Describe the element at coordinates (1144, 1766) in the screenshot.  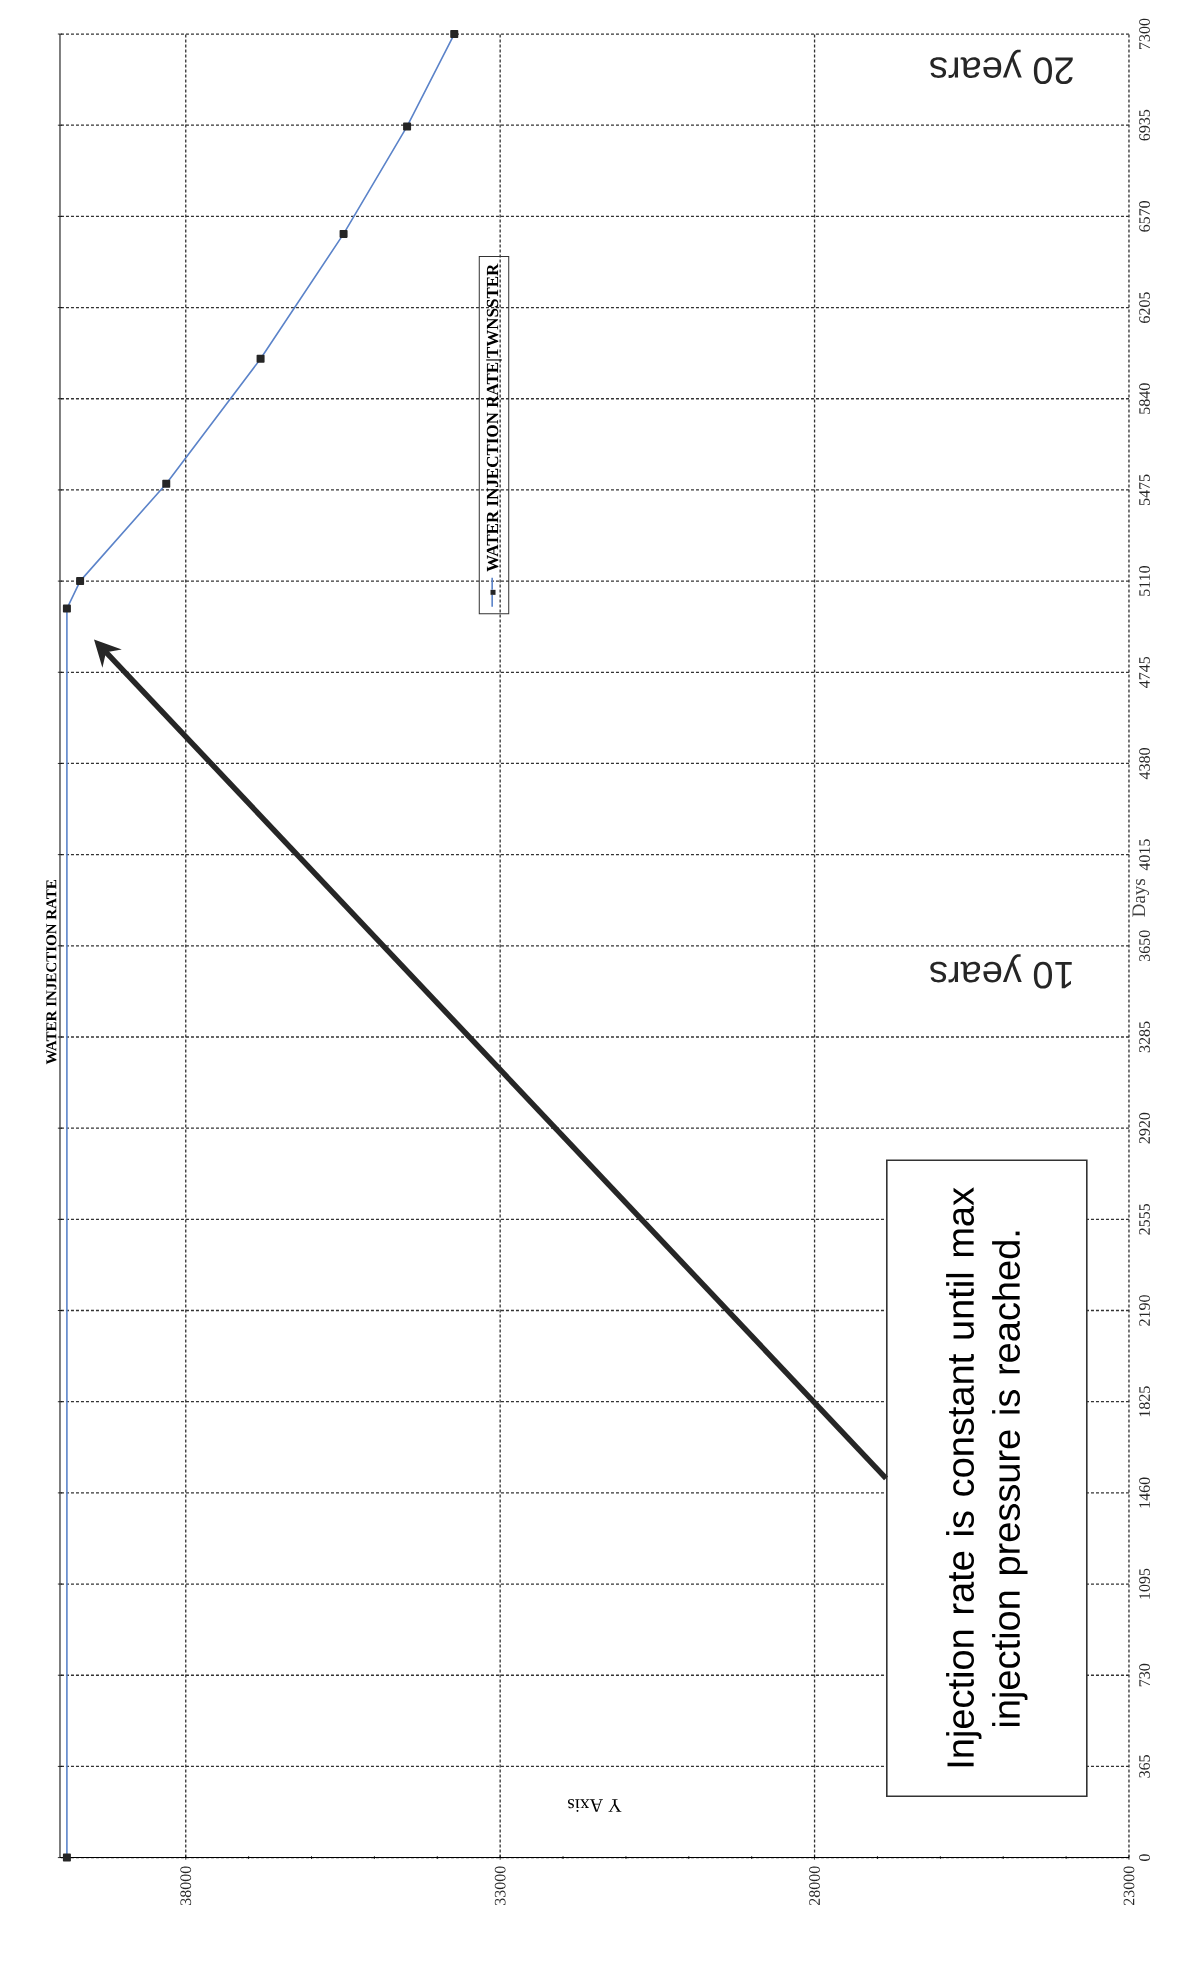
I see `y-tick-label: 365` at that location.